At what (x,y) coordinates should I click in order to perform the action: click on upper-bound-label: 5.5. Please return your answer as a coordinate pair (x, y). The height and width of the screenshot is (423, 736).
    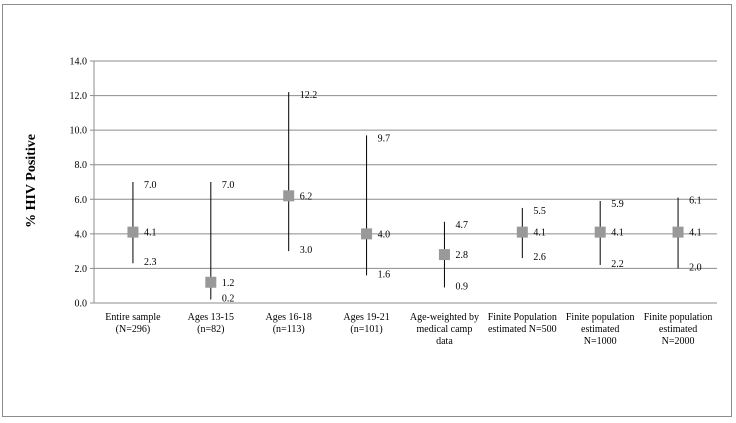
    Looking at the image, I should click on (539, 211).